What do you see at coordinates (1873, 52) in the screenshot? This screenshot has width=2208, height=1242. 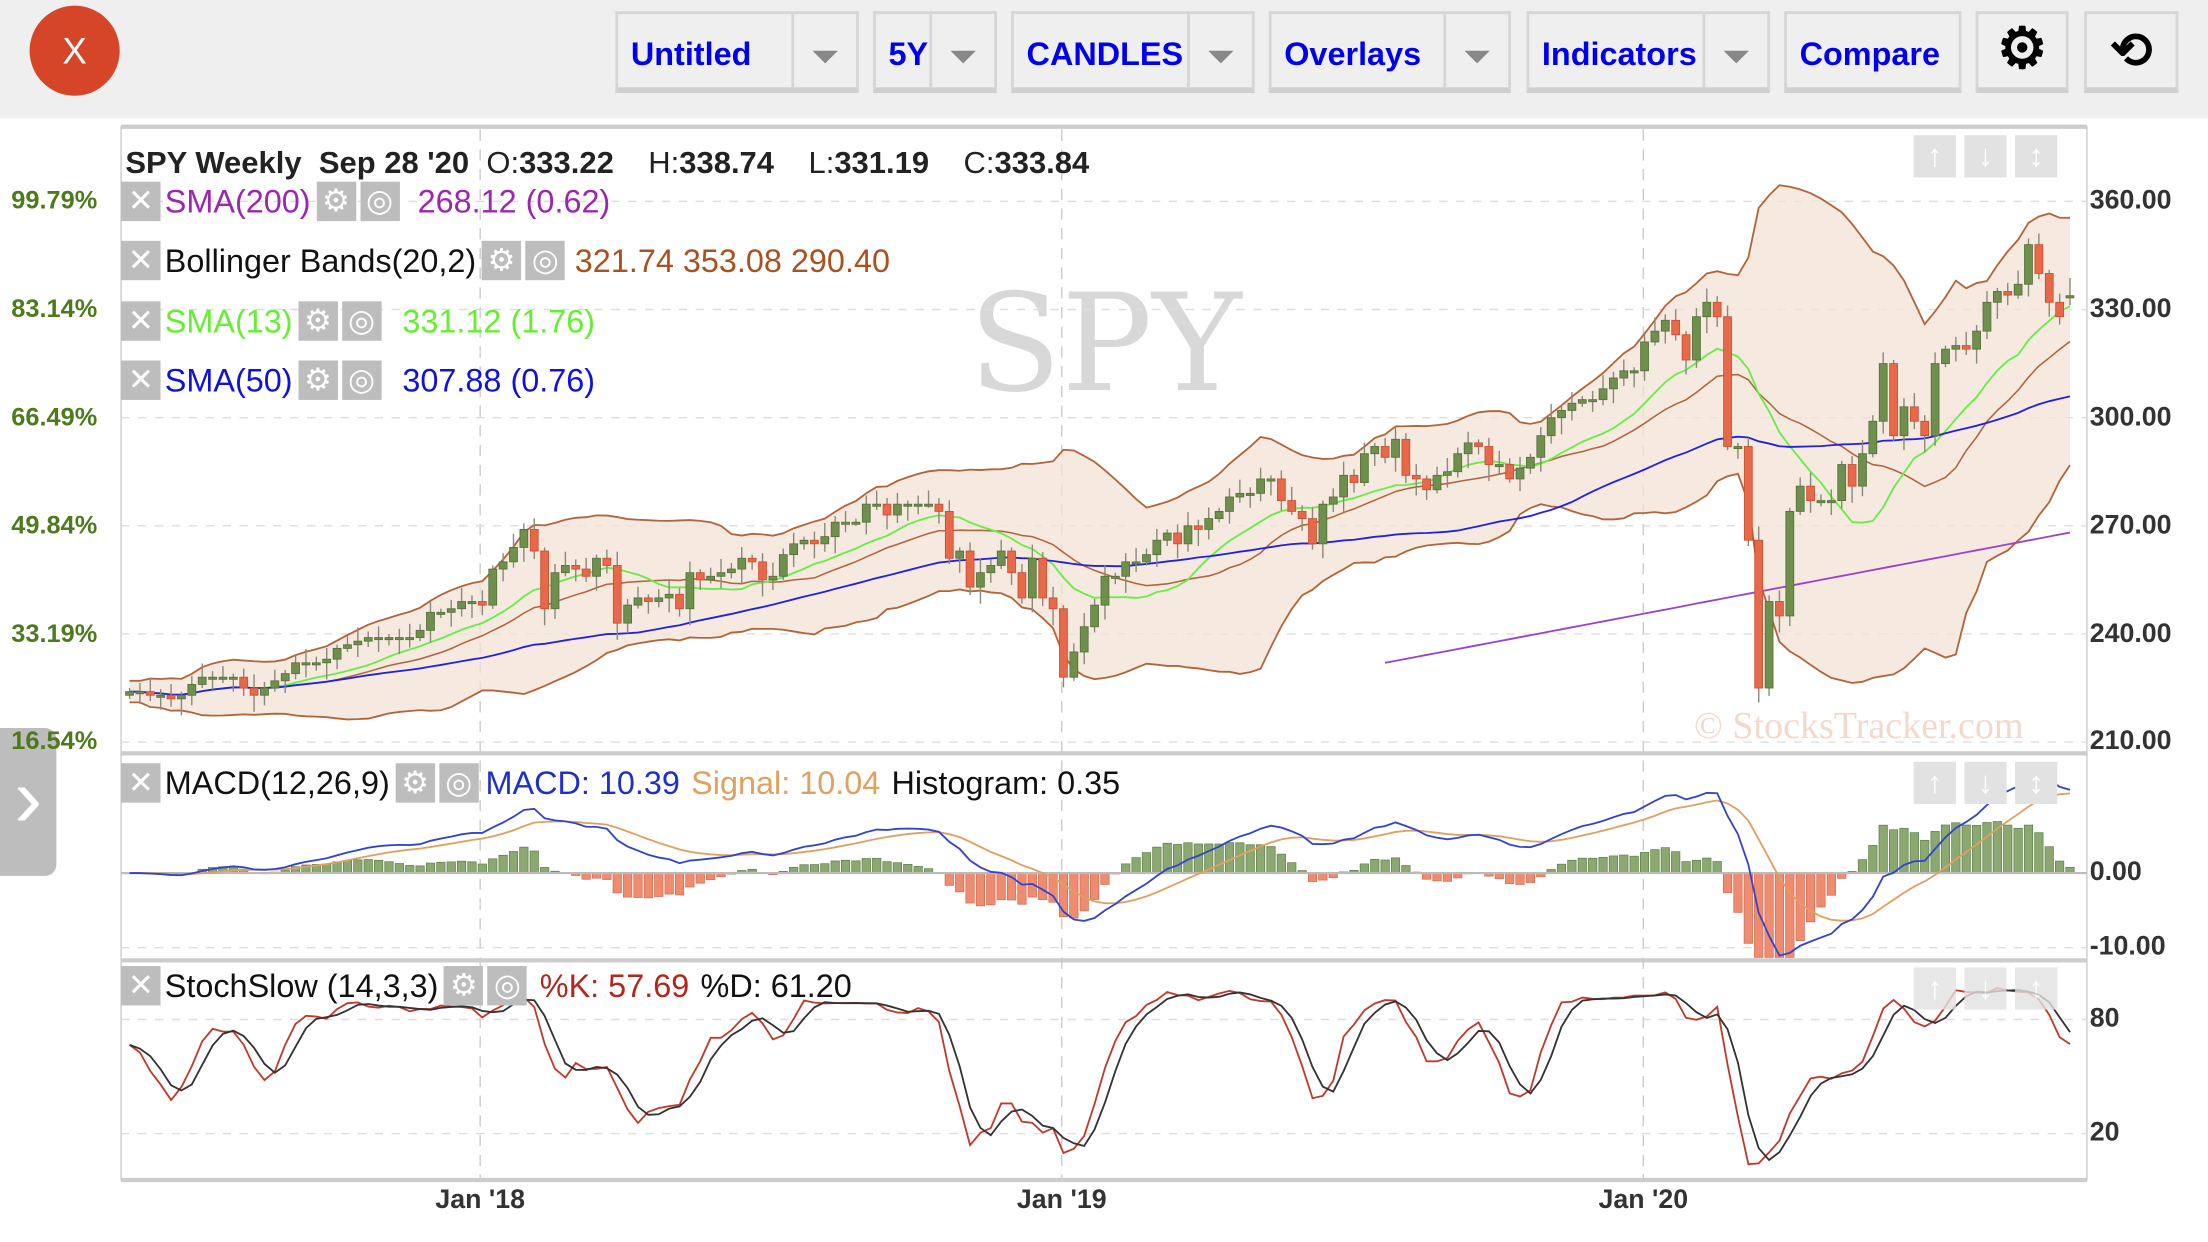 I see `compare-button: Compare` at bounding box center [1873, 52].